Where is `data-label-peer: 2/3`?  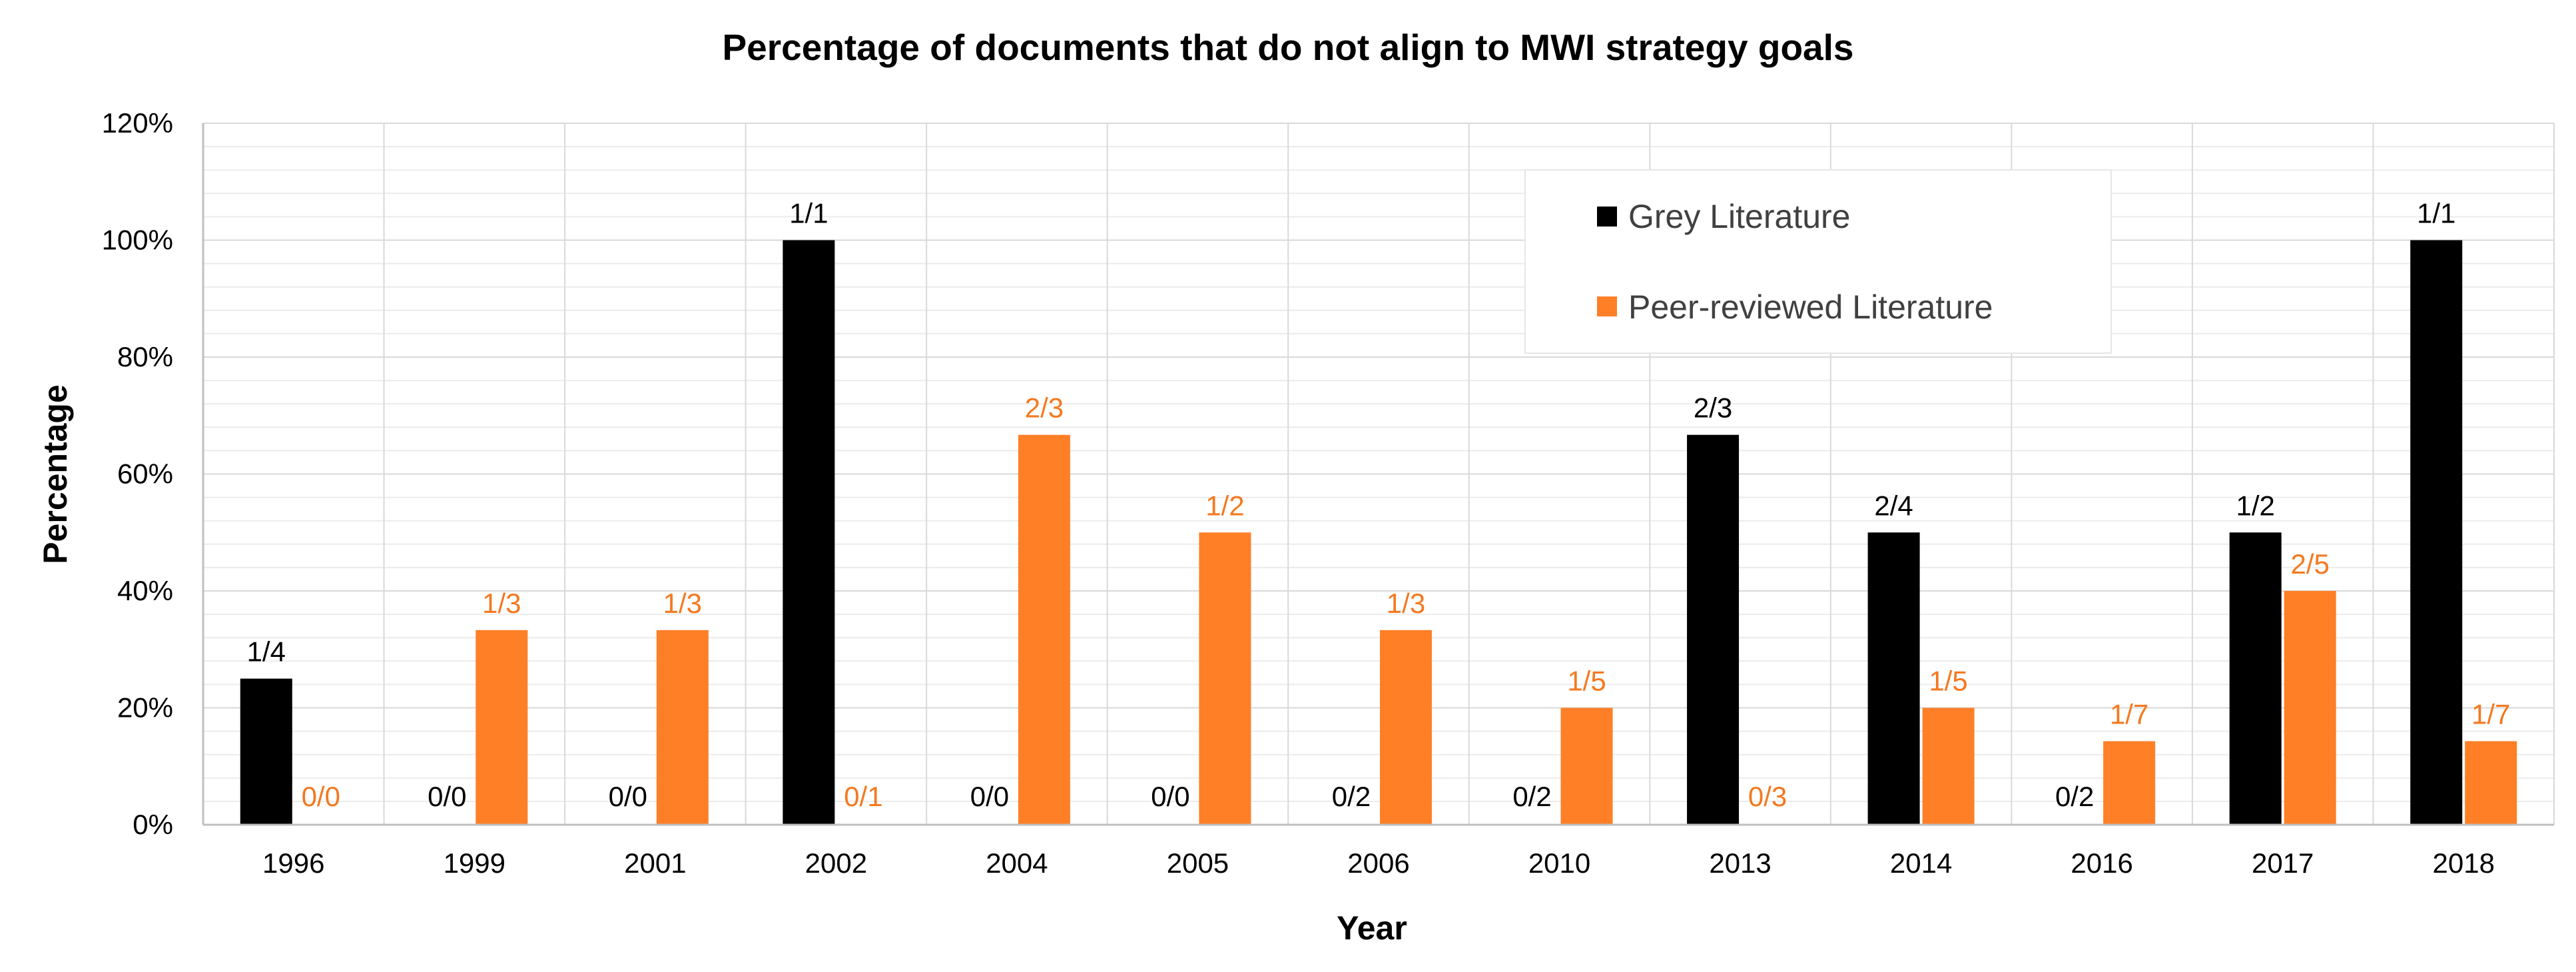
data-label-peer: 2/3 is located at coordinates (1044, 408).